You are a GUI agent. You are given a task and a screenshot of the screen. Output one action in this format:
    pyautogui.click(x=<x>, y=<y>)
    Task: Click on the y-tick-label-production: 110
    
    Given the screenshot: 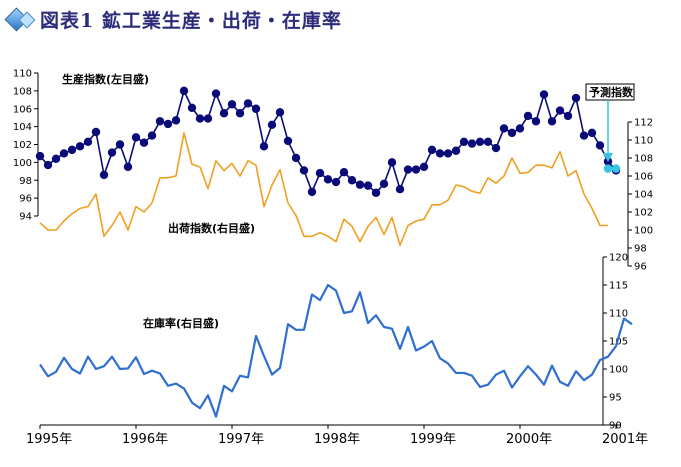 What is the action you would take?
    pyautogui.click(x=22, y=74)
    